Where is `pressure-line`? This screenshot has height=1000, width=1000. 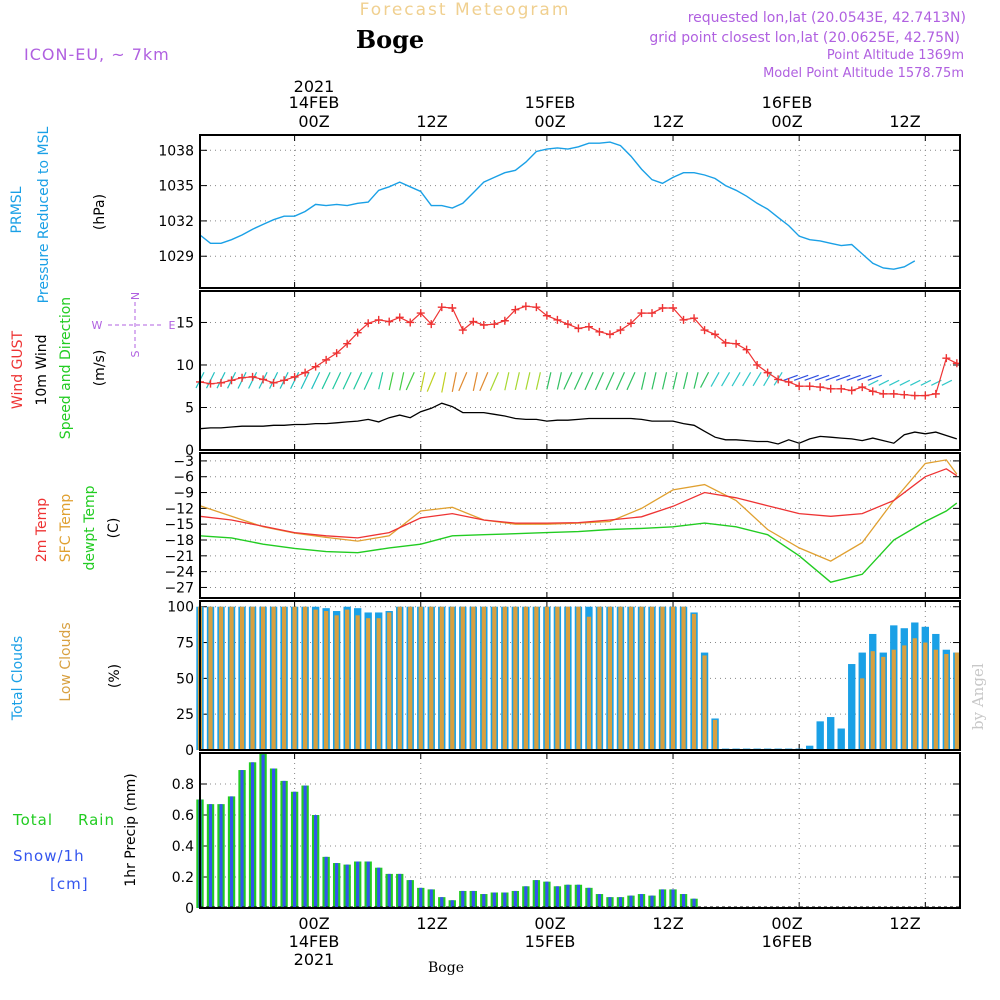 pressure-line is located at coordinates (557, 205).